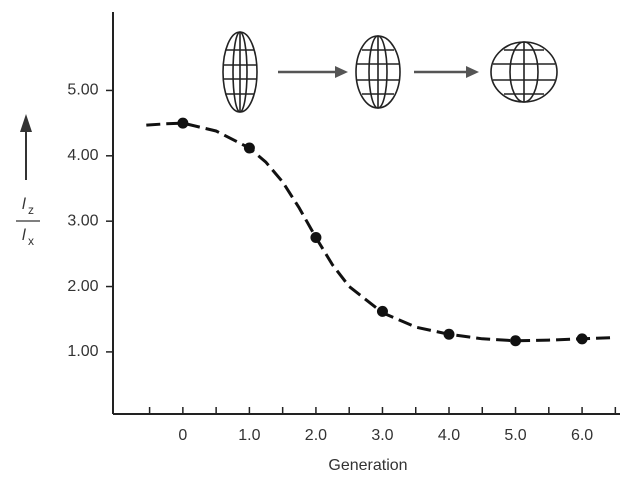  Describe the element at coordinates (182, 435) in the screenshot. I see `x-tick-label: 0` at that location.